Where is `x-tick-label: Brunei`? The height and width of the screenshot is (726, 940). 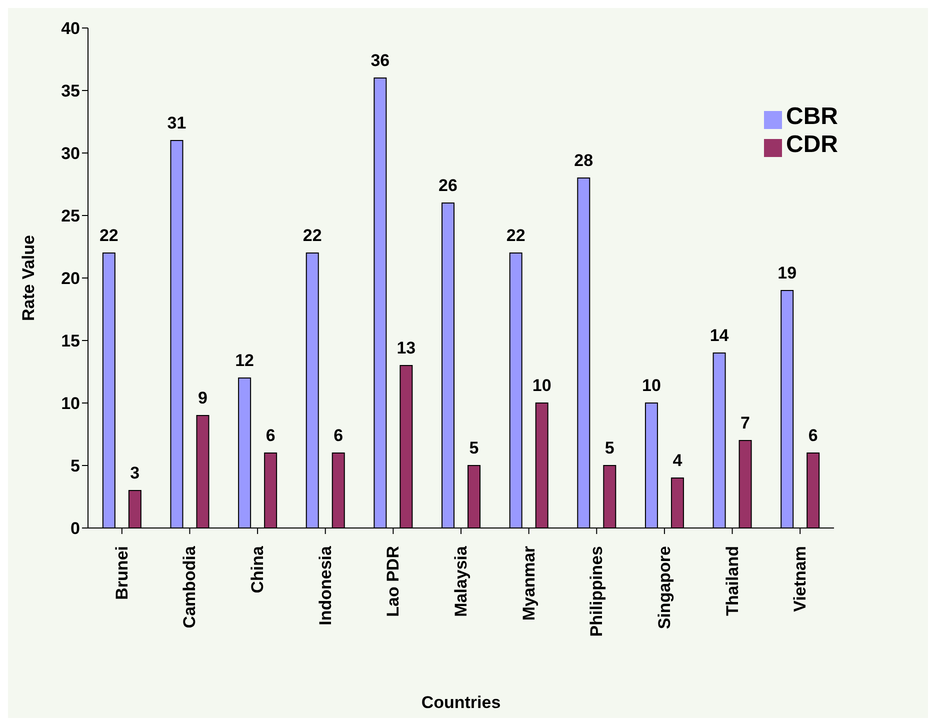 x-tick-label: Brunei is located at coordinates (122, 573).